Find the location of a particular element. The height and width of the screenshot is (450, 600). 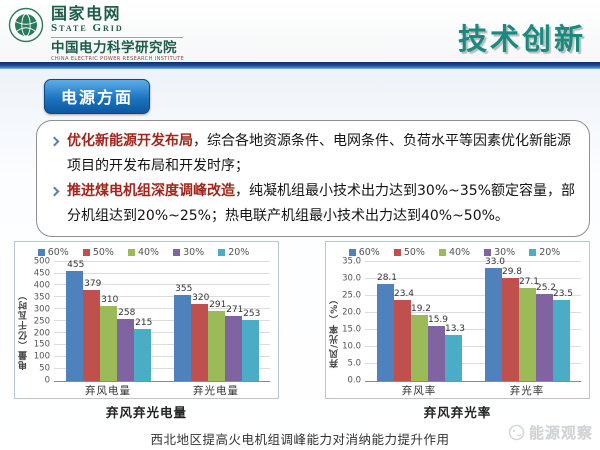

watermark-logo-icon is located at coordinates (516, 432).